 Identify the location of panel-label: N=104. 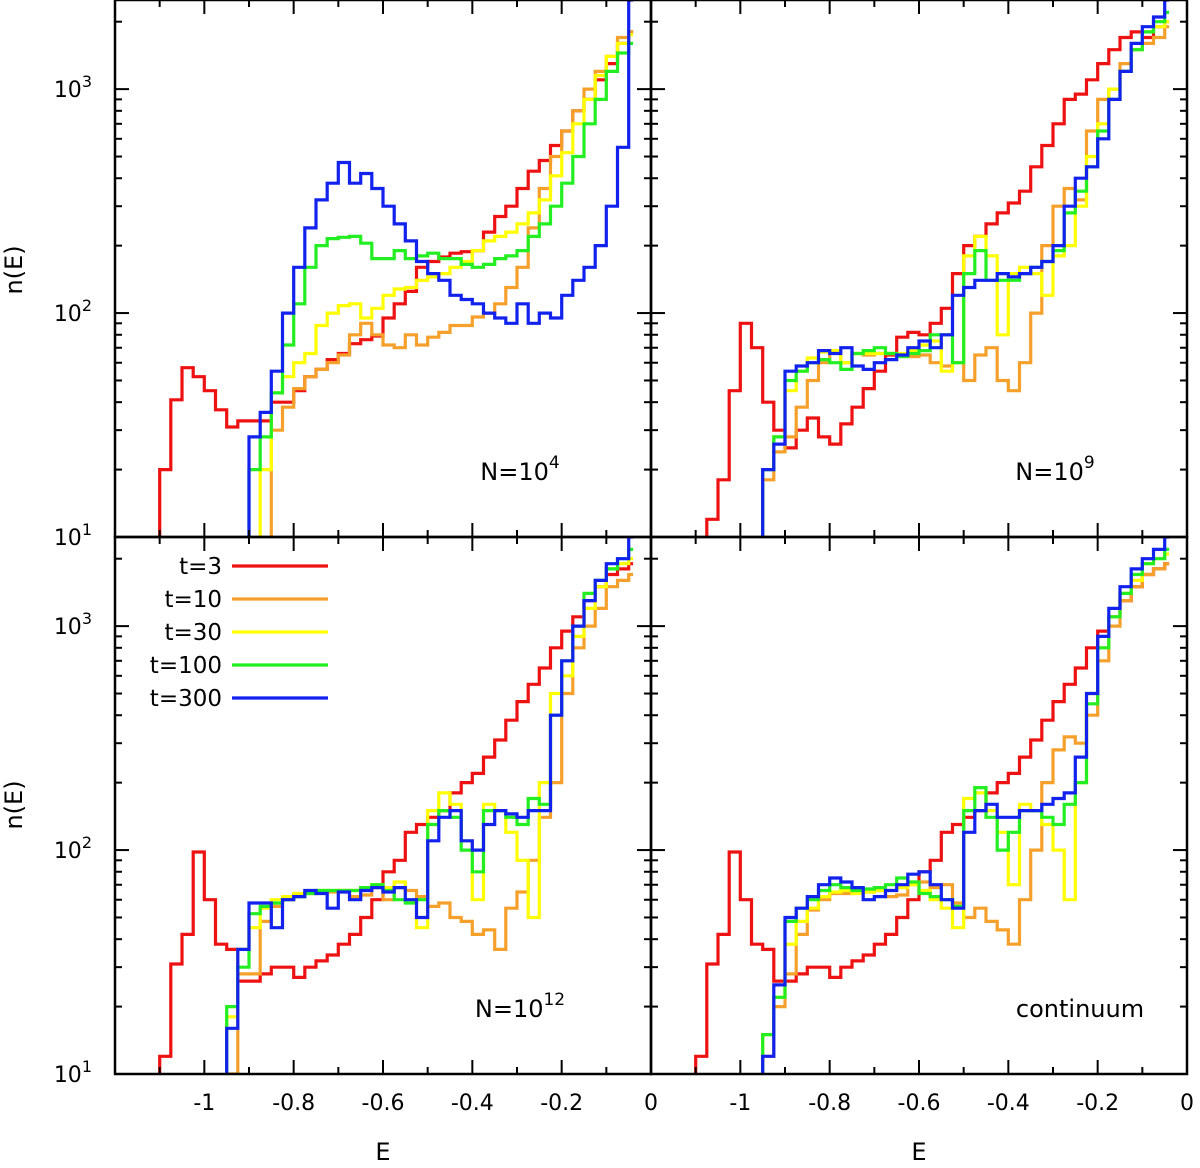
(519, 469).